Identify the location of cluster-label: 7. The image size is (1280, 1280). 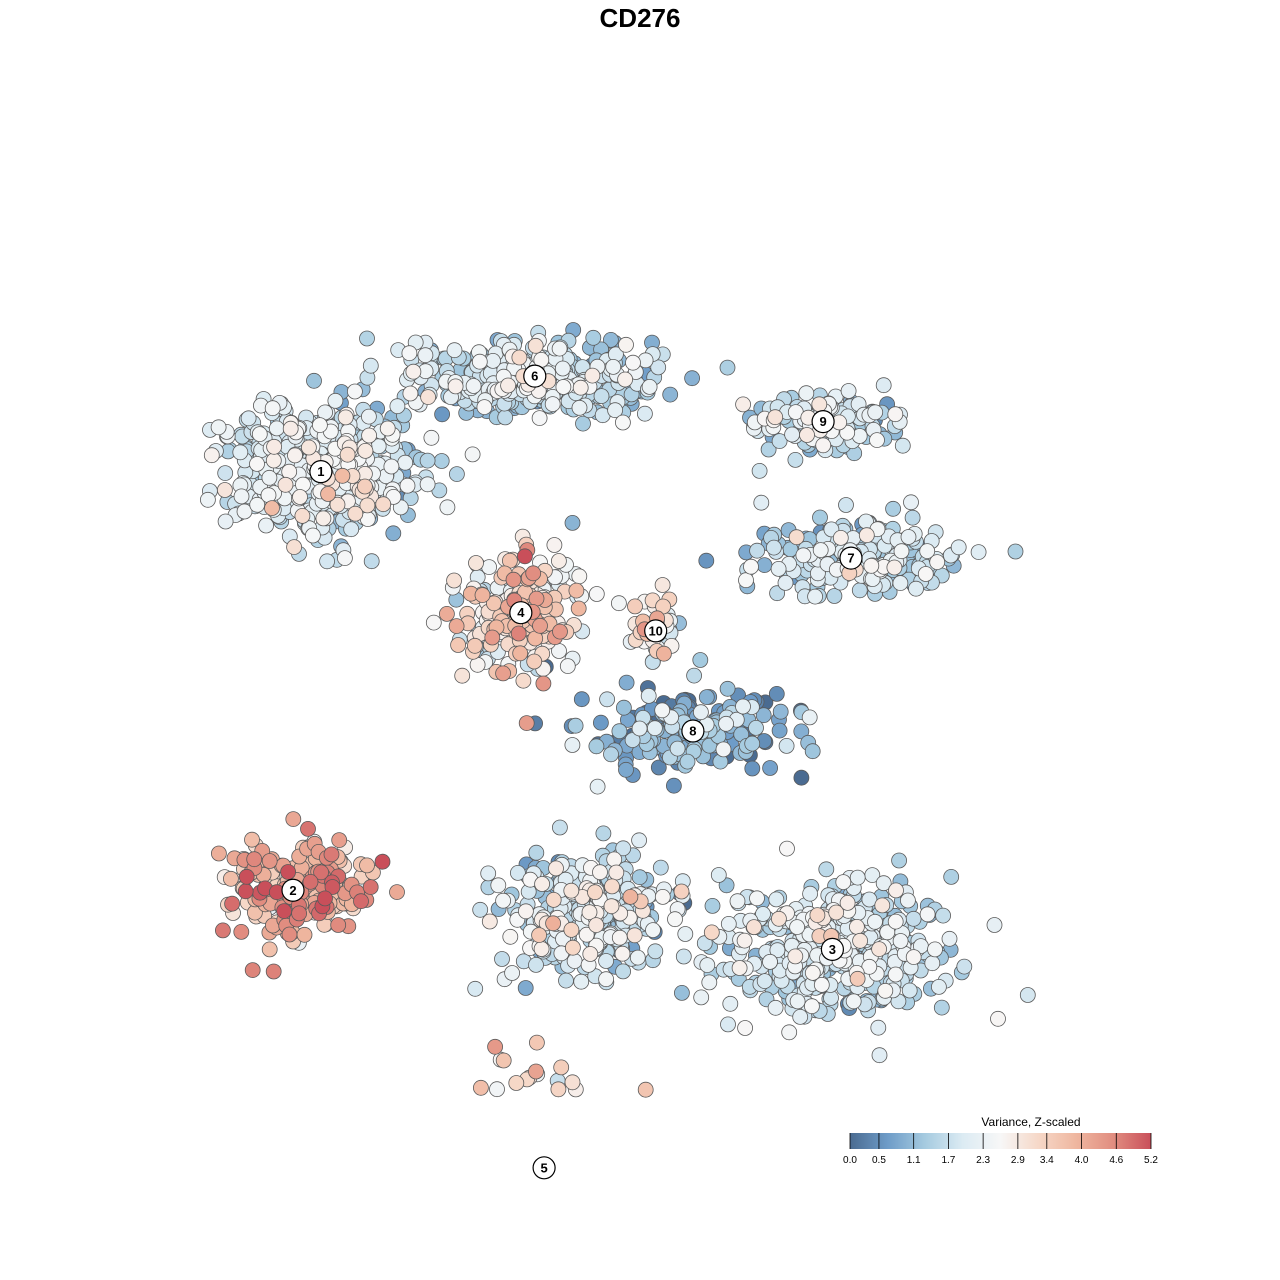
(850, 558).